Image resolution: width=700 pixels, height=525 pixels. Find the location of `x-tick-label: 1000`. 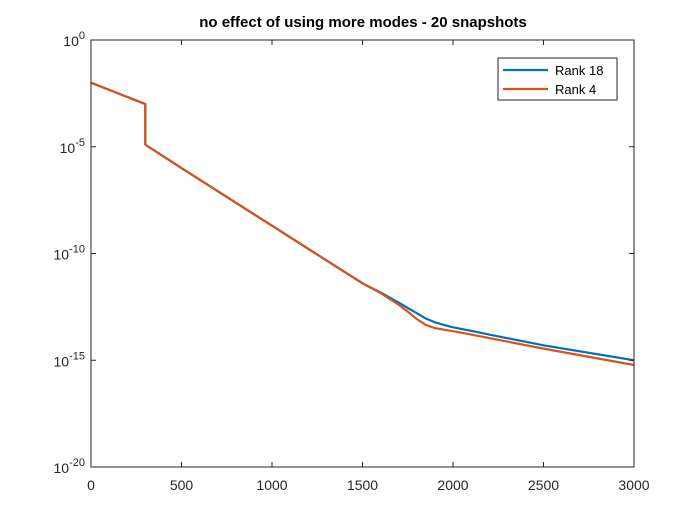

x-tick-label: 1000 is located at coordinates (271, 485).